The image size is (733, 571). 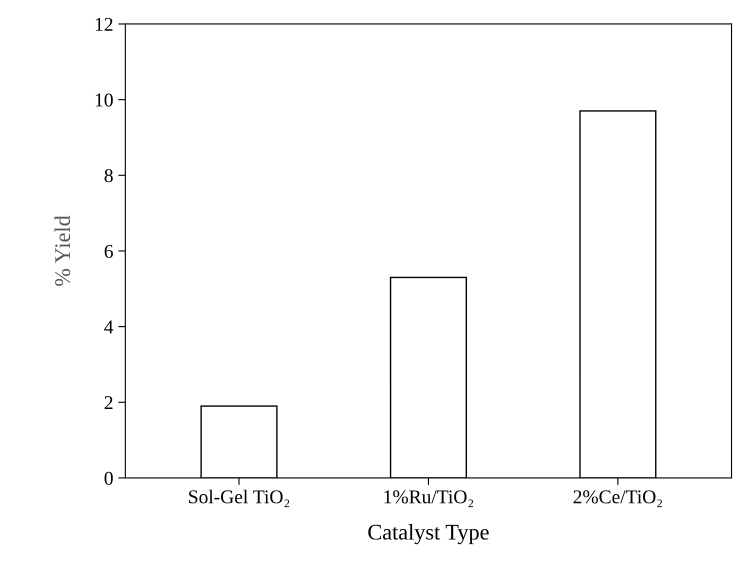 I want to click on x-tick-label: Sol-Gel TiO₂, so click(x=239, y=499).